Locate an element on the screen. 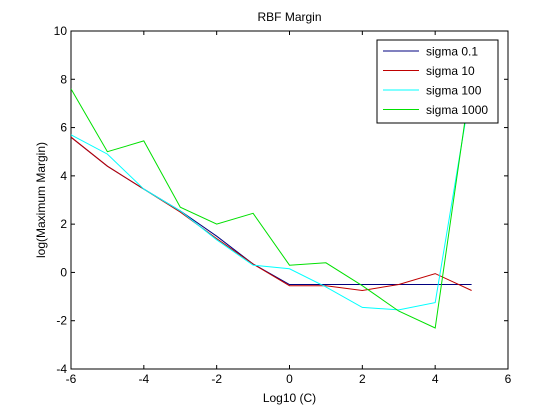 The width and height of the screenshot is (560, 414). chart-title: RBF Margin is located at coordinates (289, 17).